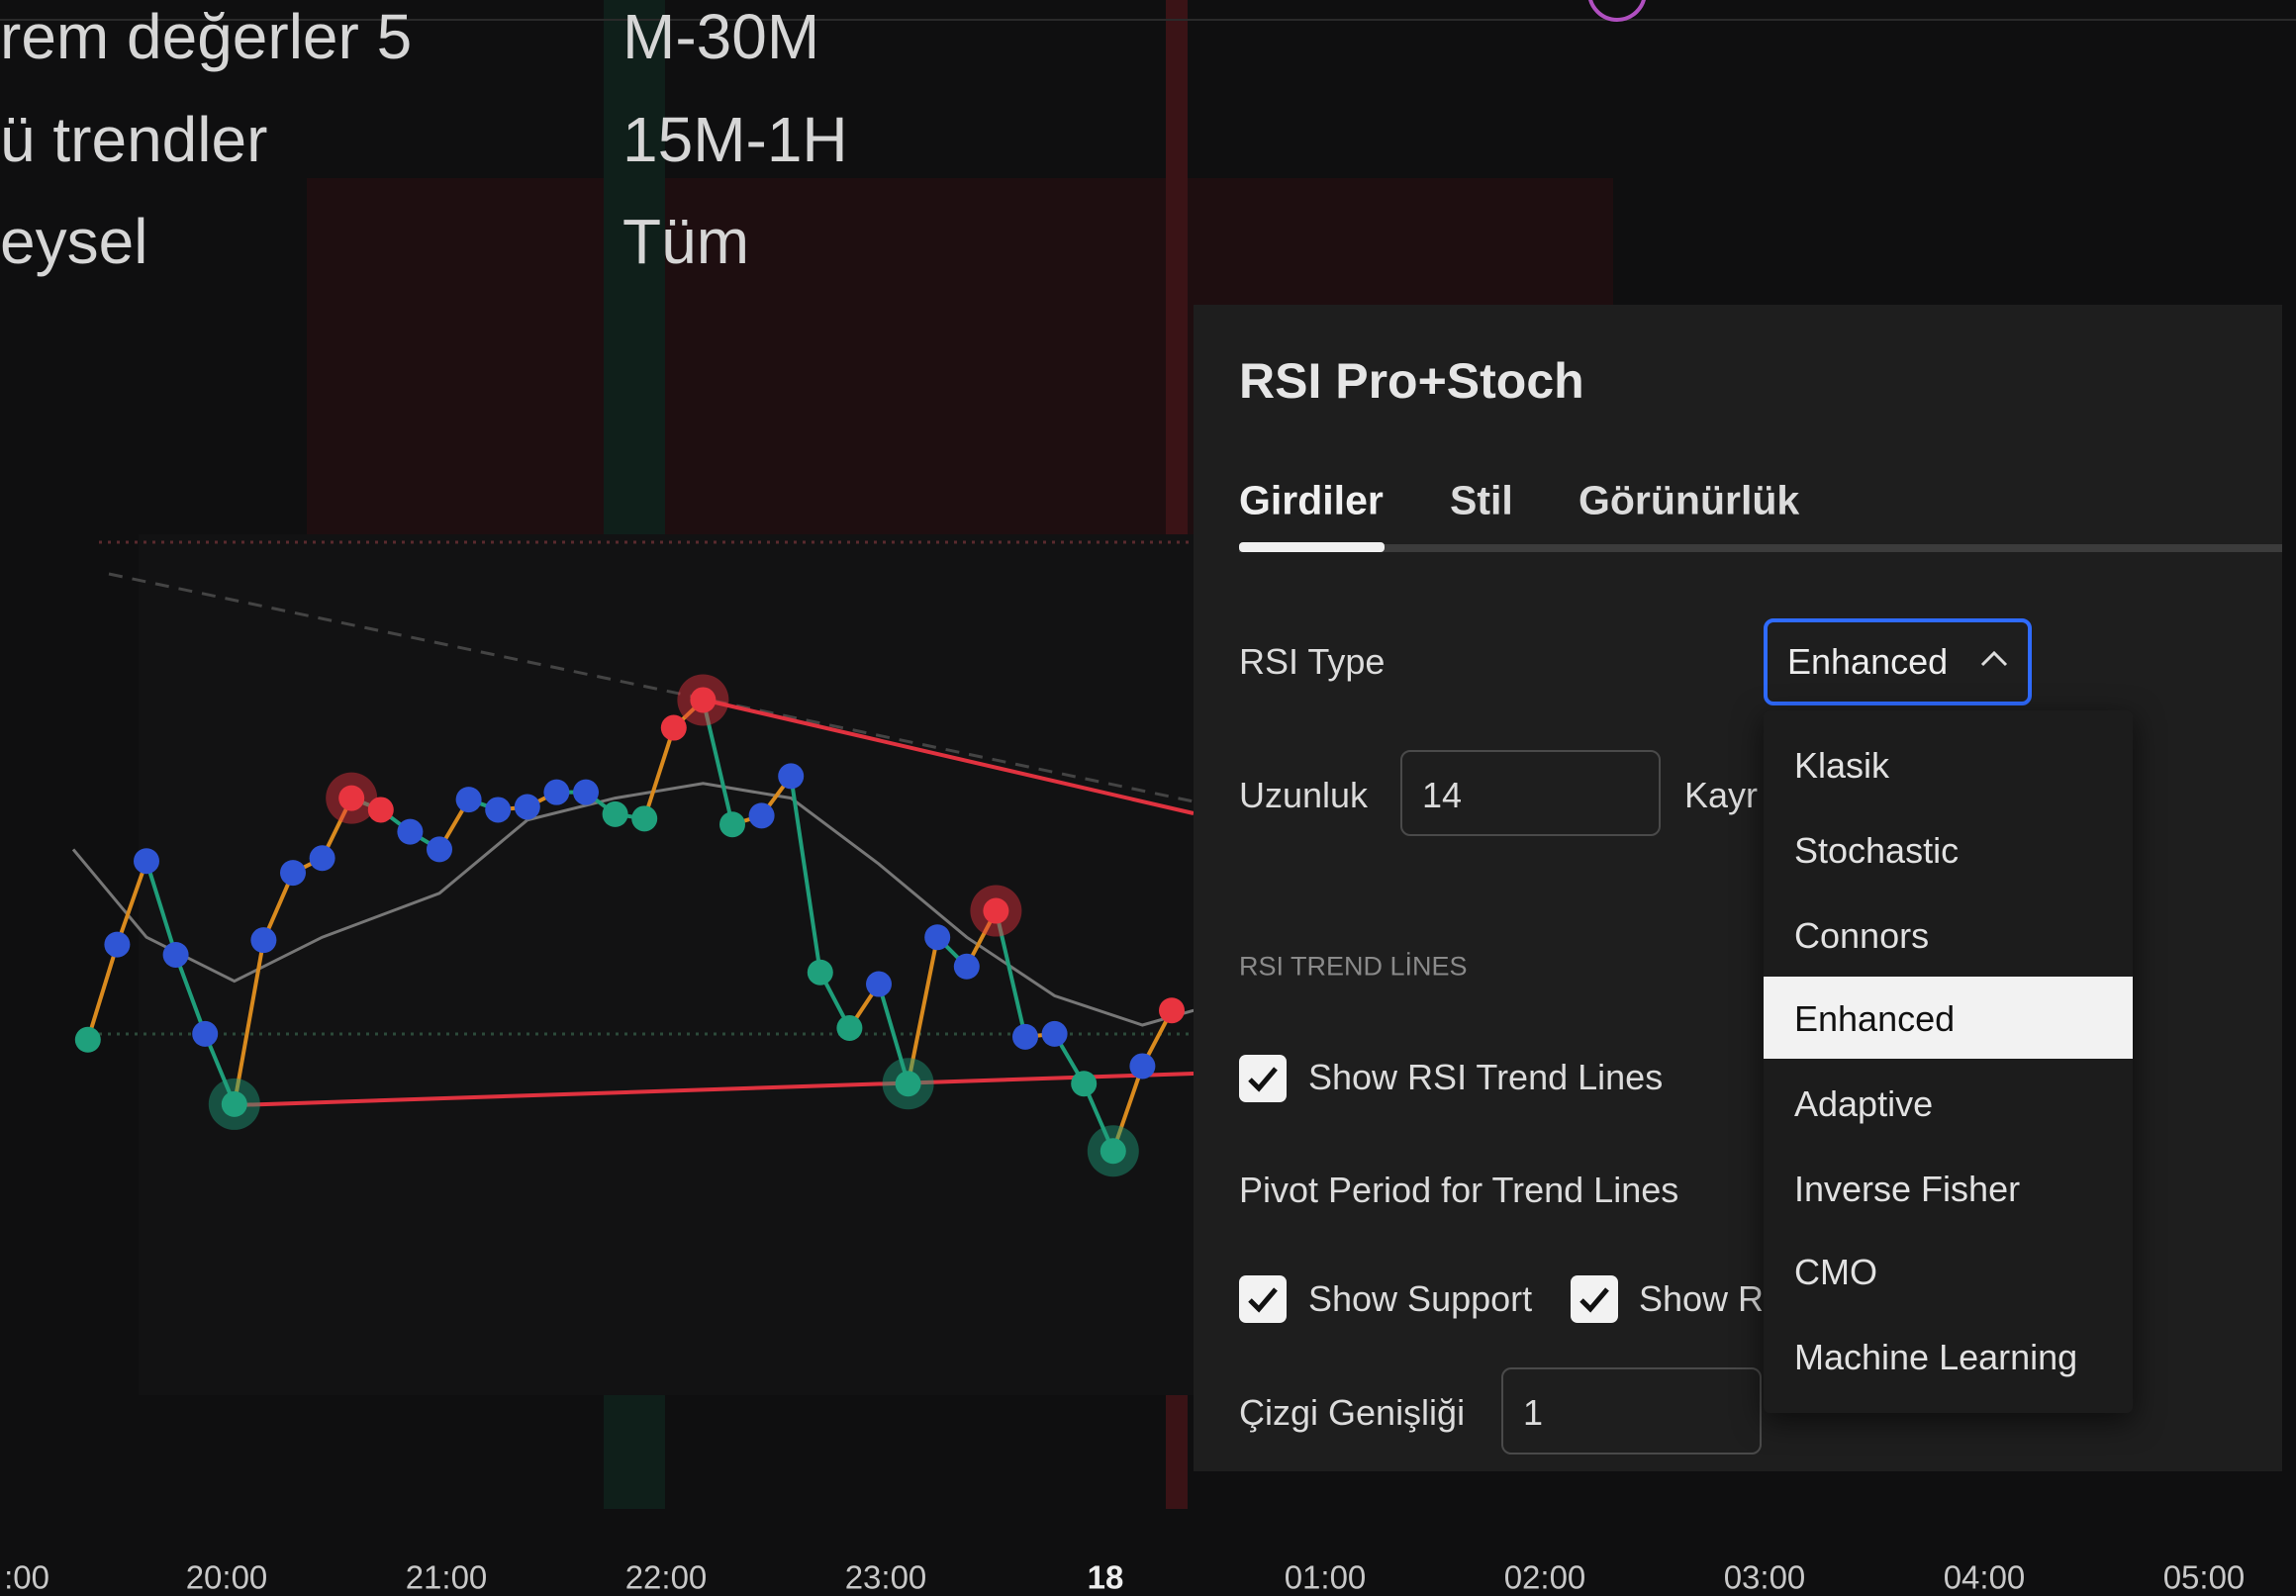 The height and width of the screenshot is (1596, 2296). I want to click on time-label: 23:00, so click(885, 1577).